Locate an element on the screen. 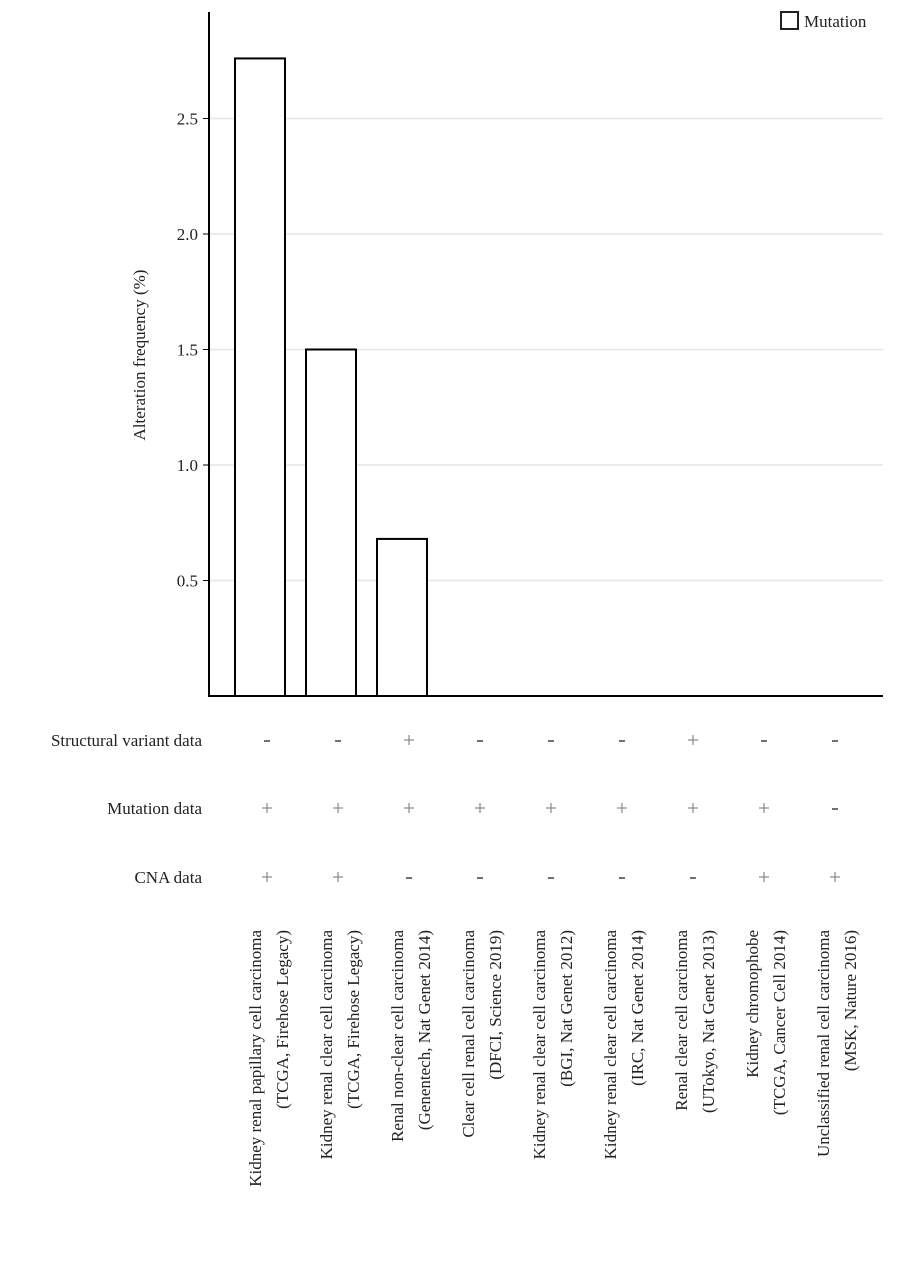 This screenshot has width=898, height=1265. legend-swatch-mutation is located at coordinates (789, 20).